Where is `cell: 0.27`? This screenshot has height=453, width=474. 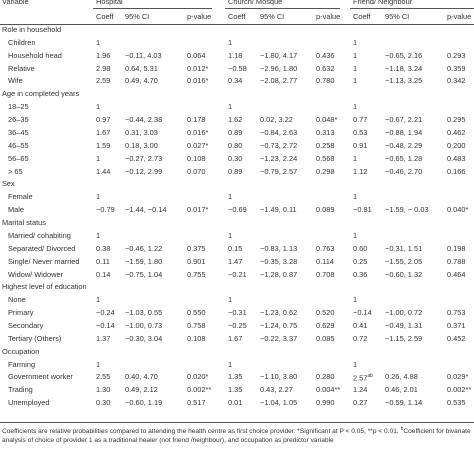 cell: 0.27 is located at coordinates (360, 403).